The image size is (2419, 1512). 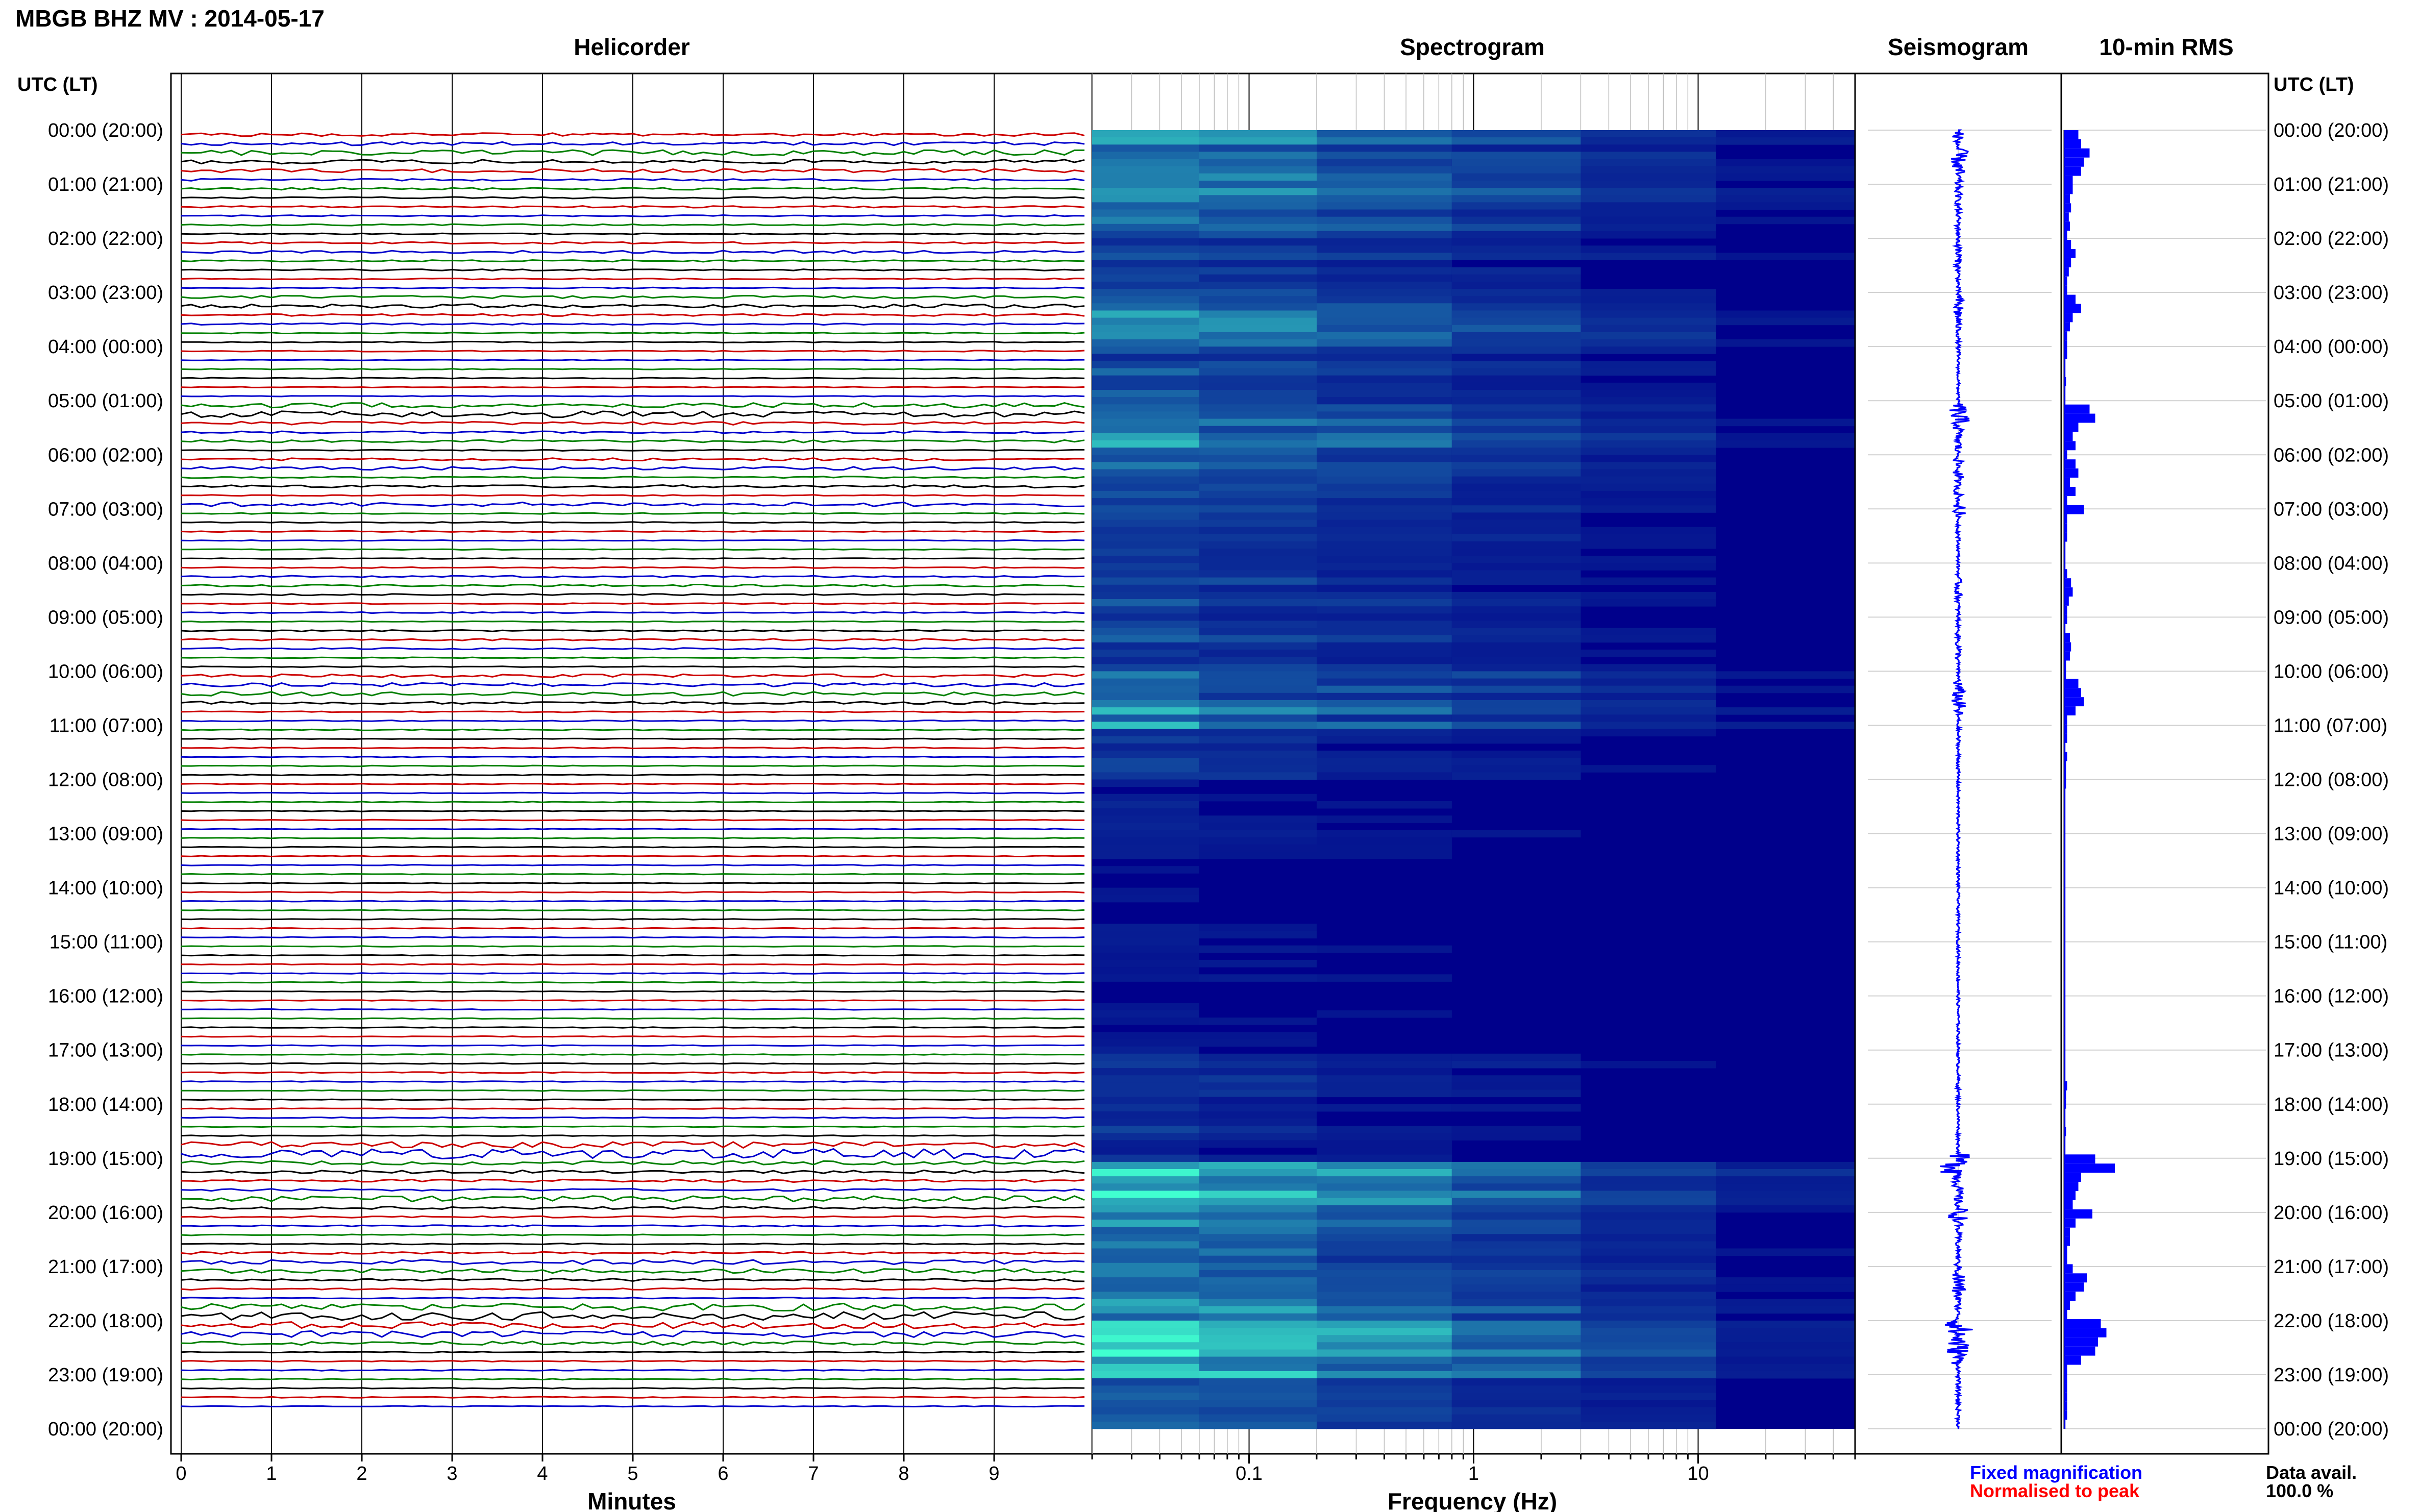 What do you see at coordinates (2331, 834) in the screenshot?
I see `y-tick-label-right: 13:00 (09:00)` at bounding box center [2331, 834].